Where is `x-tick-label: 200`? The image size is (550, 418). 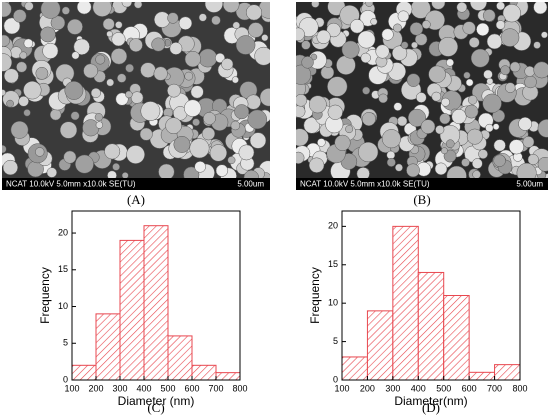 x-tick-label: 200 is located at coordinates (95, 388).